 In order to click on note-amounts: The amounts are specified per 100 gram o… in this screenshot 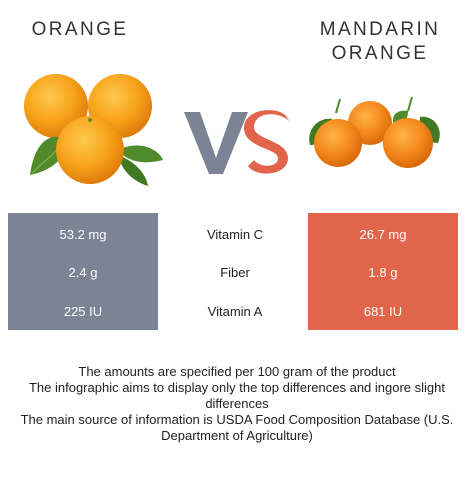, I will do `click(237, 371)`.